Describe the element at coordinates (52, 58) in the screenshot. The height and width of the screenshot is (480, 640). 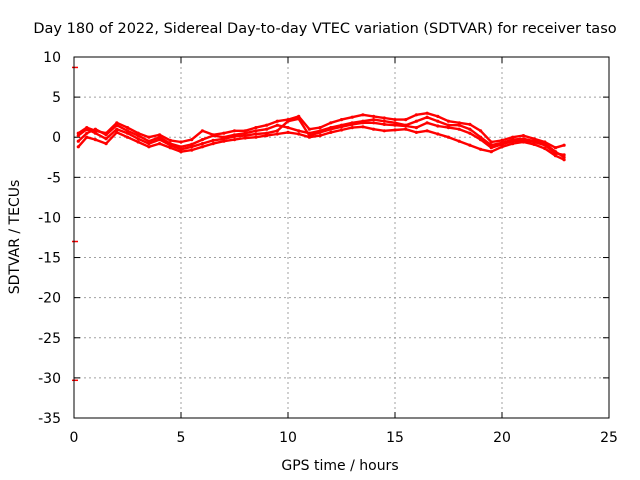
I see `y-tick-label: 10` at that location.